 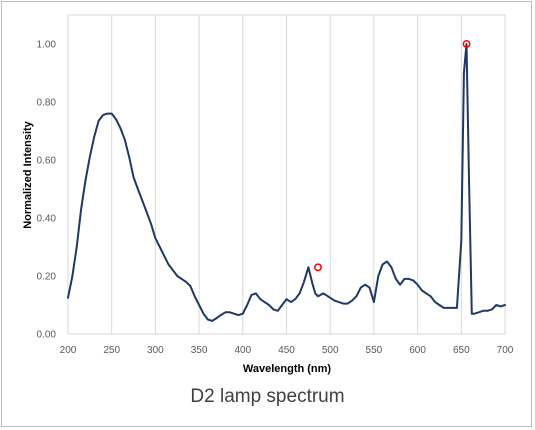 What do you see at coordinates (155, 350) in the screenshot?
I see `x-tick-label: 300` at bounding box center [155, 350].